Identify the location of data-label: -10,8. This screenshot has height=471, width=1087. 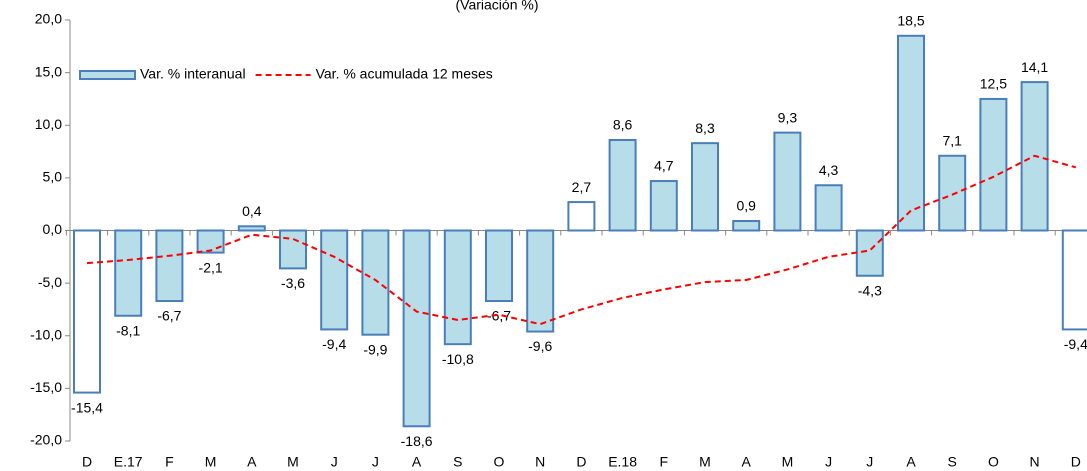
(458, 359).